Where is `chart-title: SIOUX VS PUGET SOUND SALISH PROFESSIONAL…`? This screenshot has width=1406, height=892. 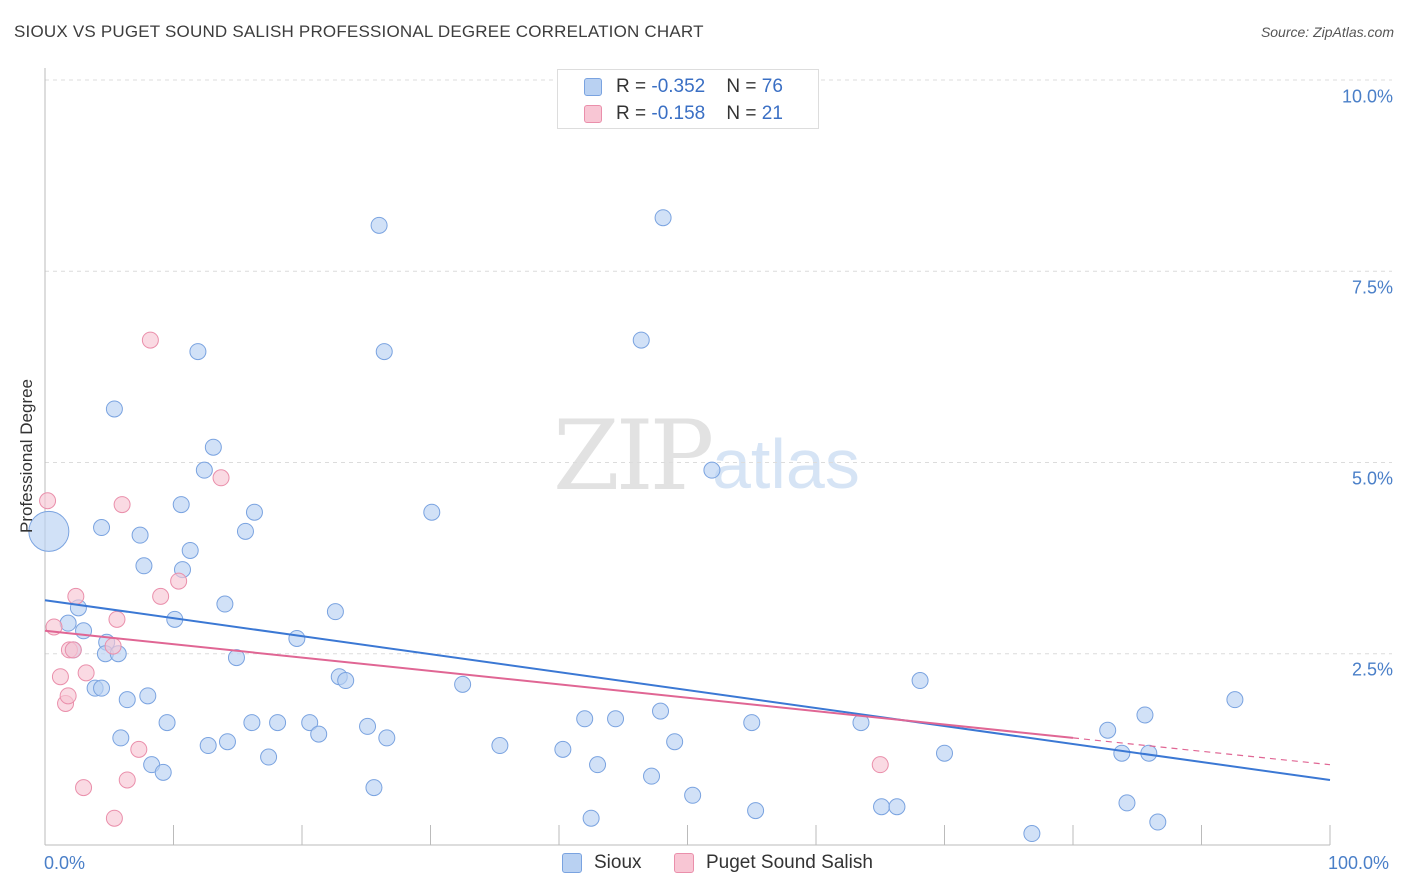 chart-title: SIOUX VS PUGET SOUND SALISH PROFESSIONAL… is located at coordinates (359, 31).